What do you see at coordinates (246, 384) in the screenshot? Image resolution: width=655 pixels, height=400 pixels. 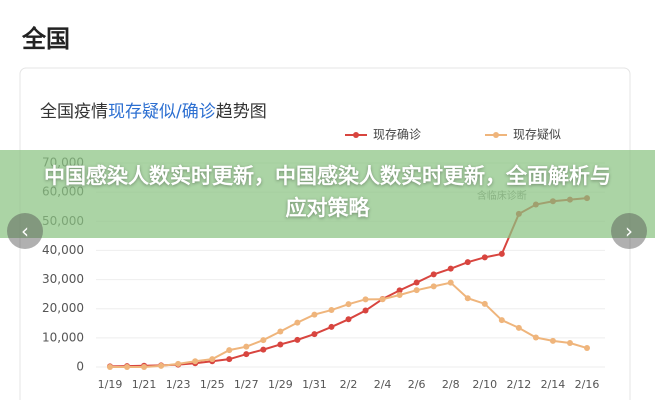 I see `x-tick-label: 1/27` at bounding box center [246, 384].